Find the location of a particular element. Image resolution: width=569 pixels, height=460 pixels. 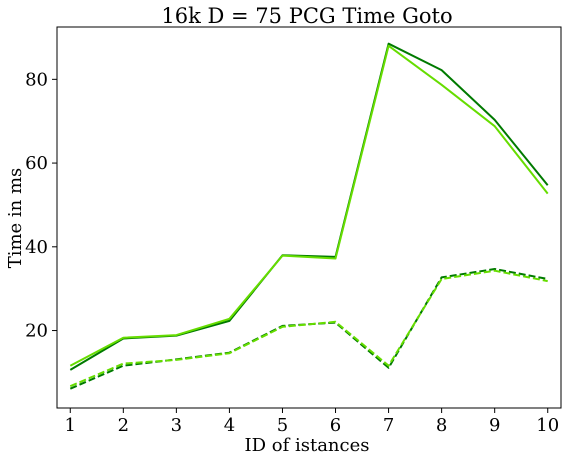

x-tick-label: 7 is located at coordinates (388, 425).